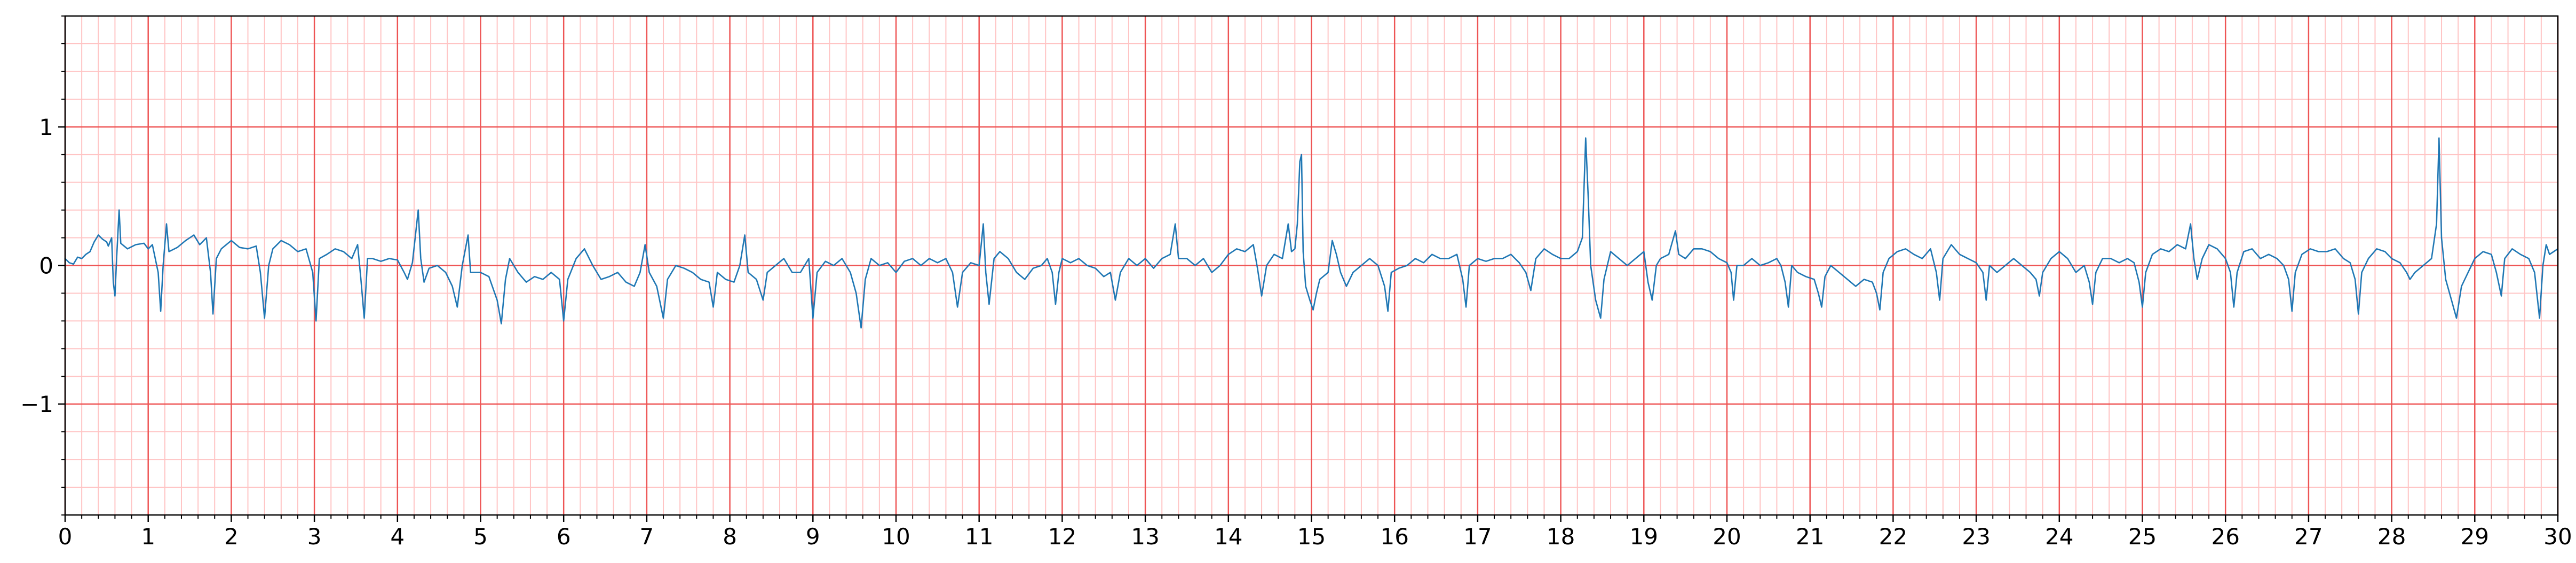  Describe the element at coordinates (1727, 537) in the screenshot. I see `x-tick-label: 20` at that location.